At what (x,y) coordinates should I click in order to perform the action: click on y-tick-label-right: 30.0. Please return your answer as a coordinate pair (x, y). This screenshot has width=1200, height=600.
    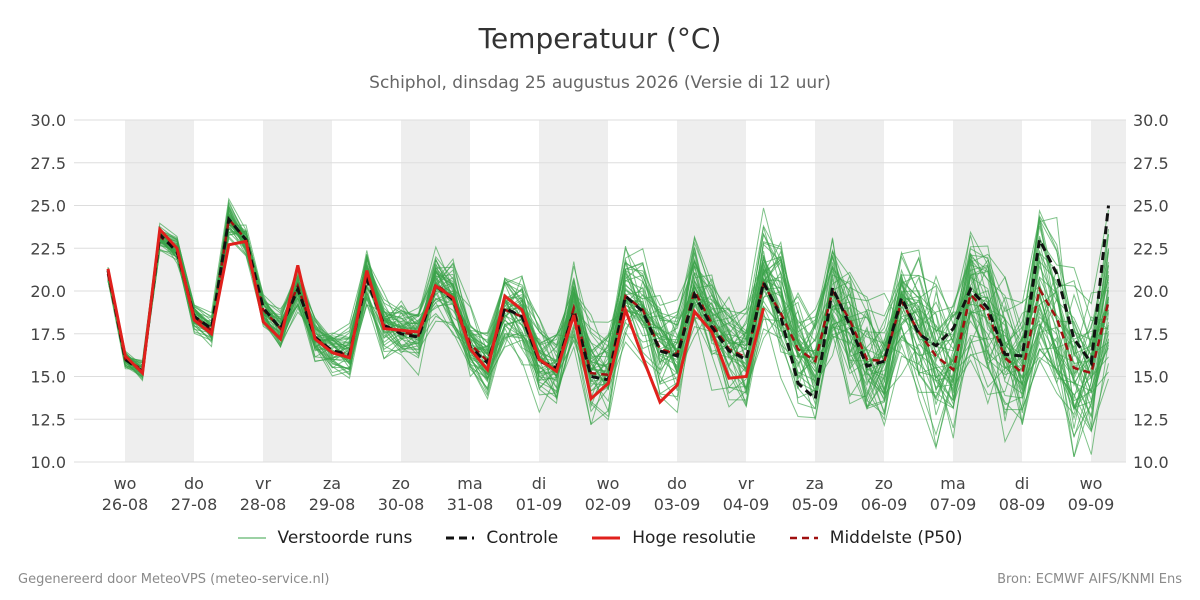
    Looking at the image, I should click on (1151, 120).